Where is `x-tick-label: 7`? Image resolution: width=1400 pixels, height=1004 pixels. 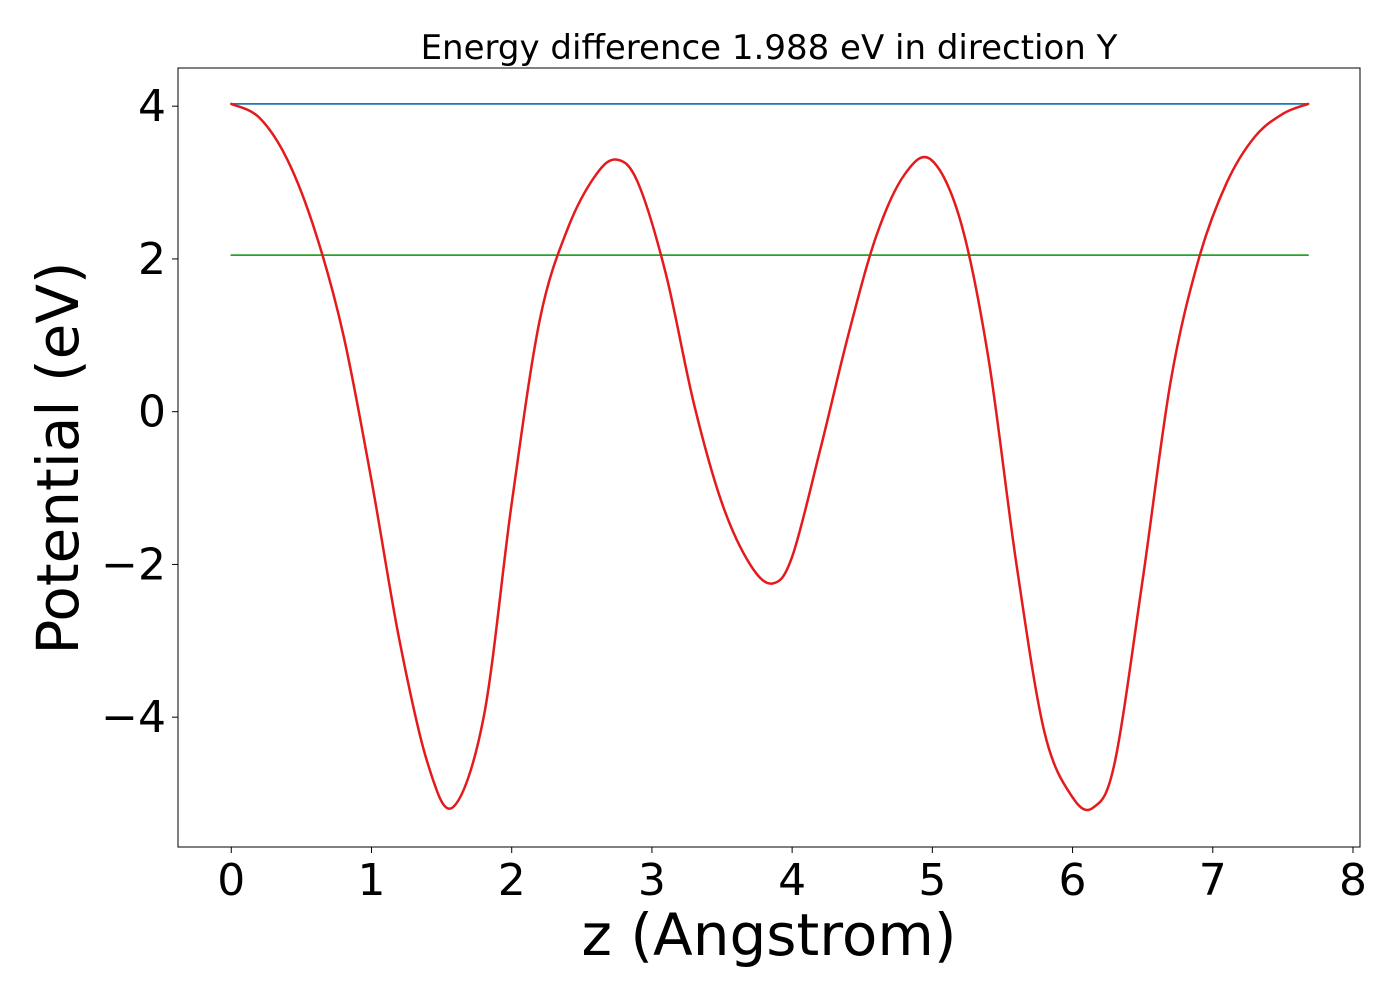
x-tick-label: 7 is located at coordinates (1213, 880).